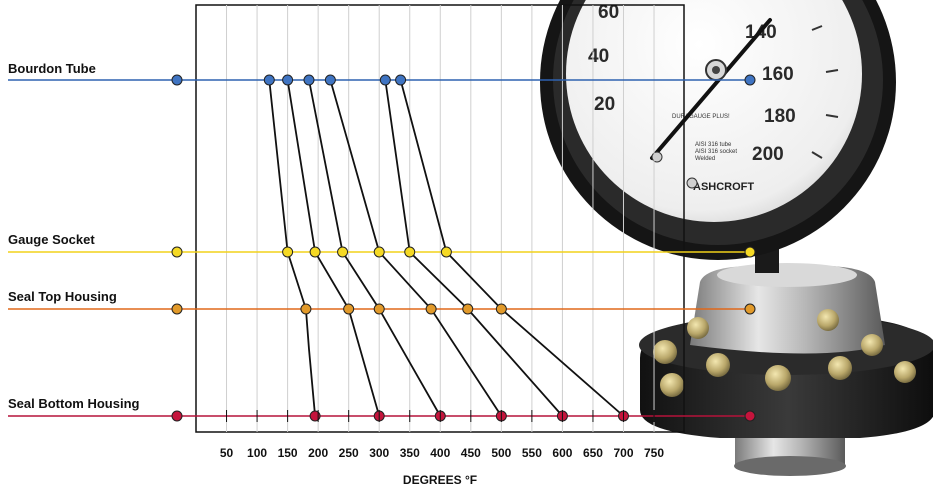 The image size is (933, 491). What do you see at coordinates (716, 152) in the screenshot?
I see `dial-fine-print: AISI 316 socket` at bounding box center [716, 152].